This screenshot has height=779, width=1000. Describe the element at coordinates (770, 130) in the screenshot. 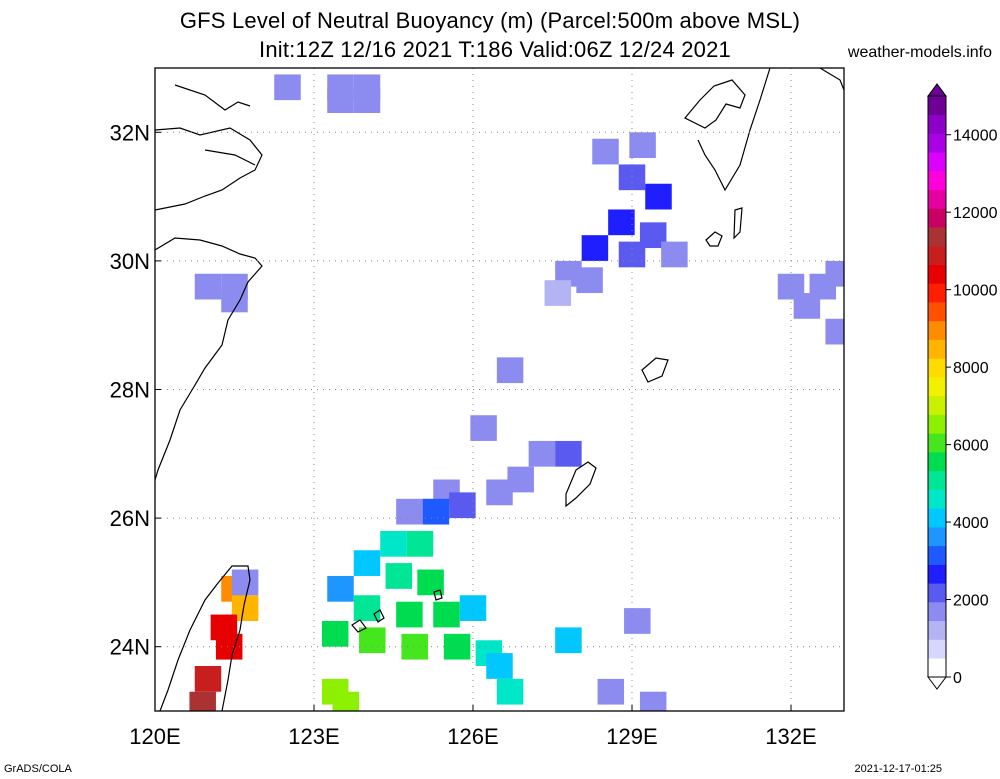

I see `coastline-kyushu-east` at that location.